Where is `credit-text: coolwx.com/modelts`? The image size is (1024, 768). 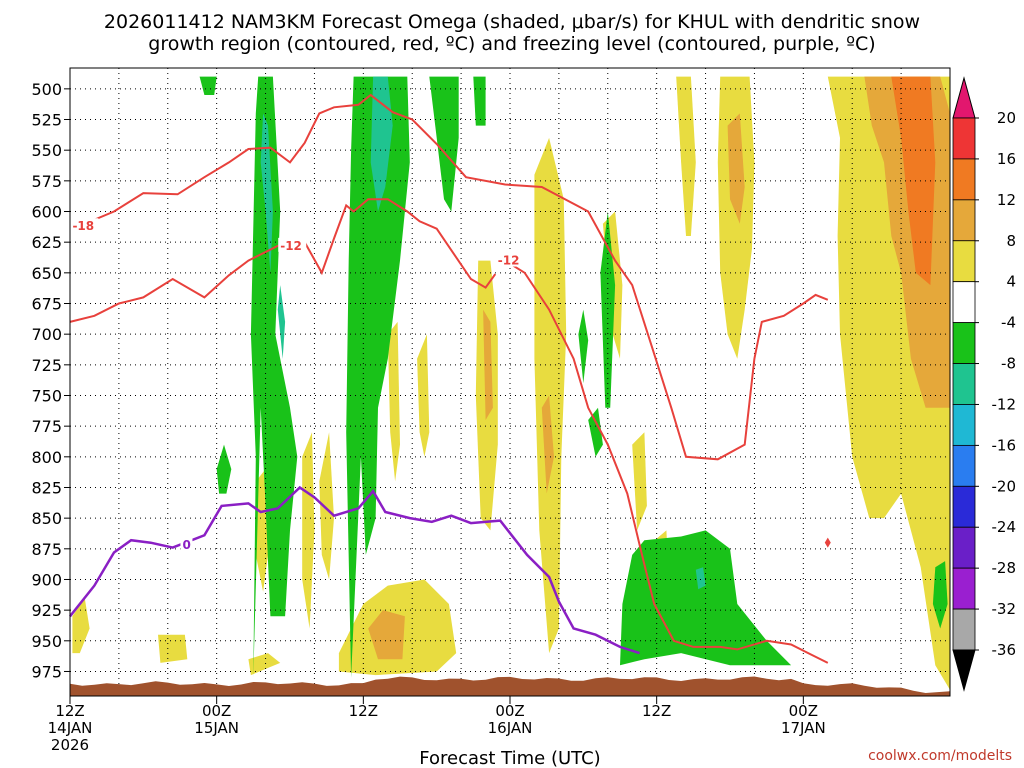
credit-text: coolwx.com/modelts is located at coordinates (940, 756).